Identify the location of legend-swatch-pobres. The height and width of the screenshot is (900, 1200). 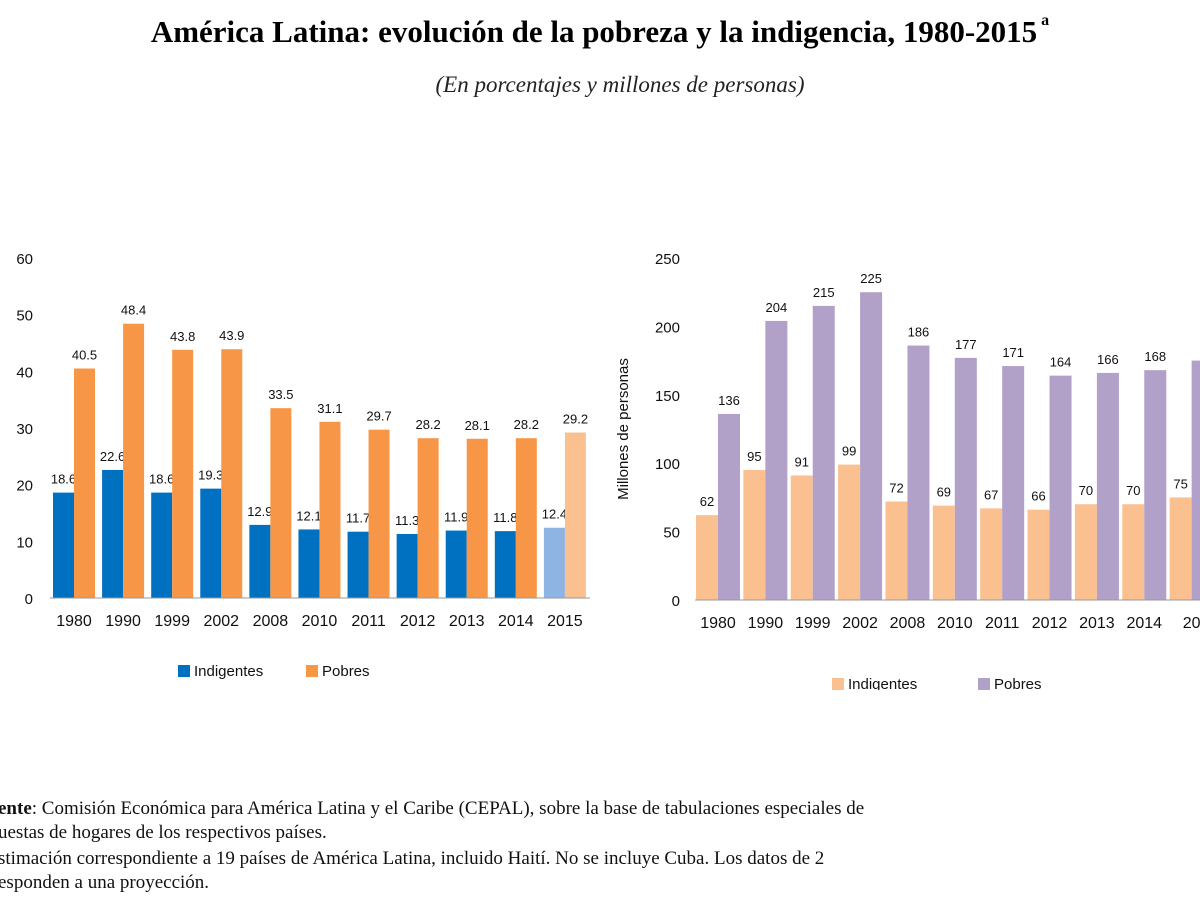
(984, 684).